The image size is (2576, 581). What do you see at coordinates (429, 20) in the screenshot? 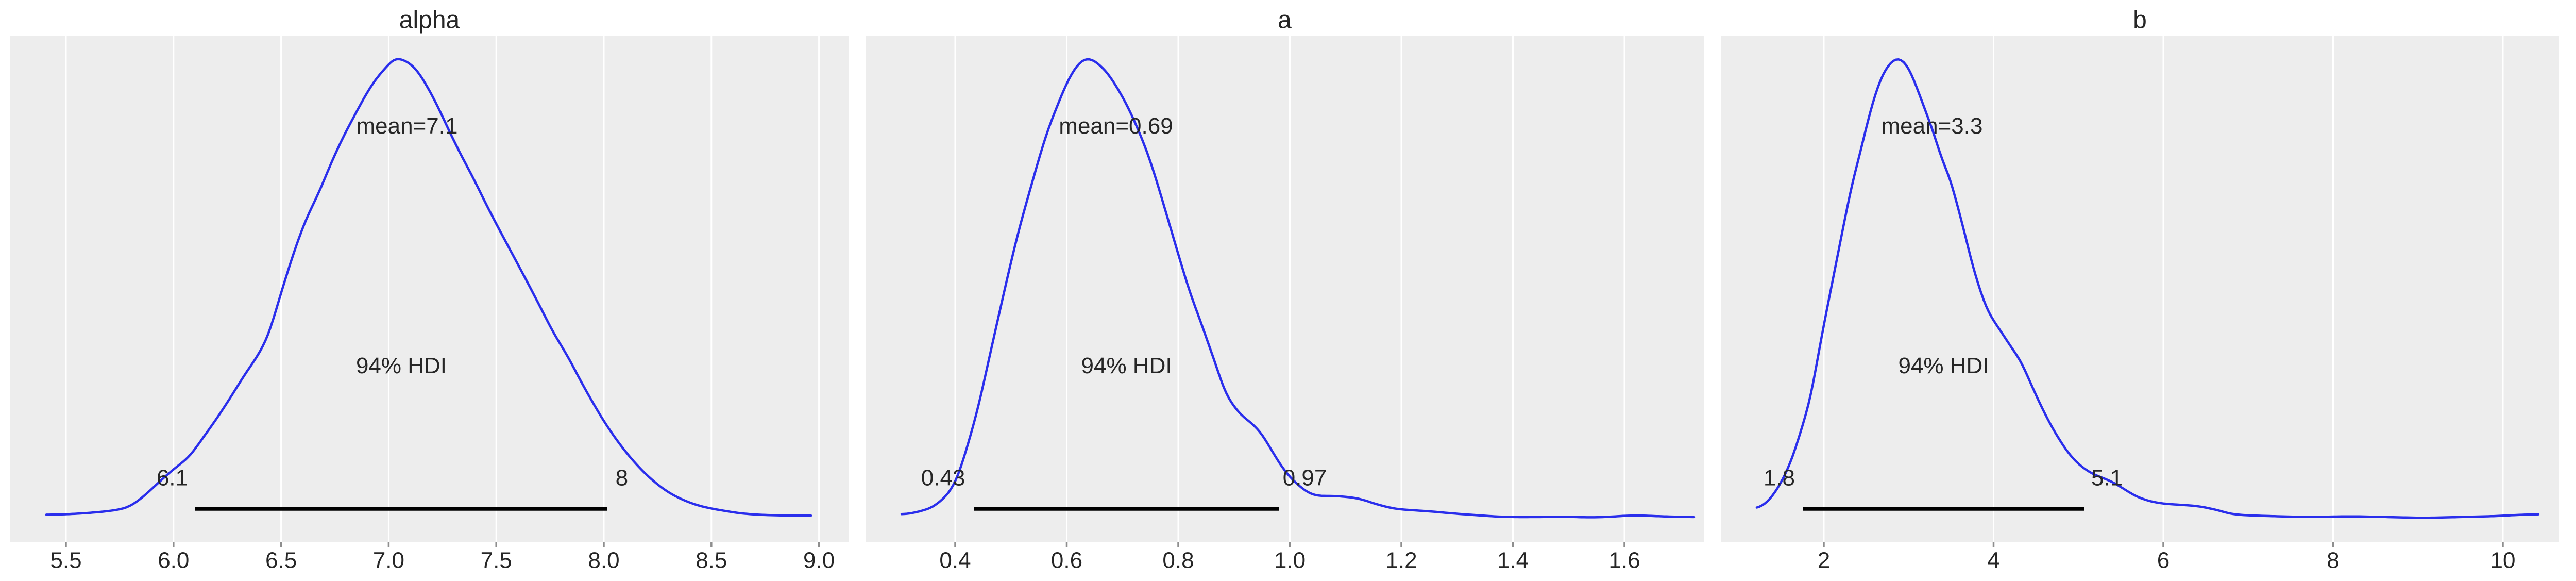
I see `svg-text: alpha` at bounding box center [429, 20].